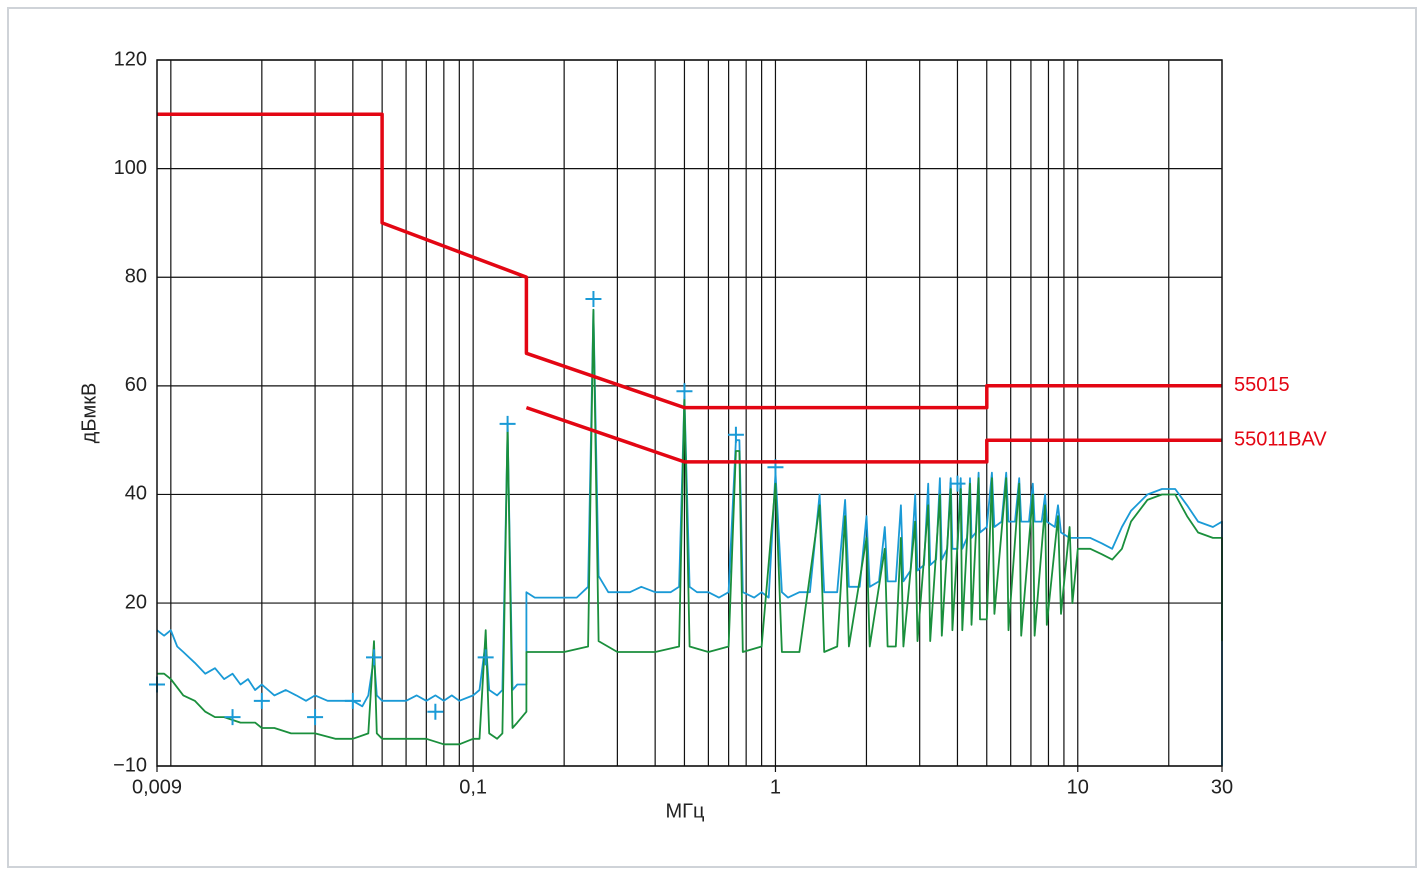 The image size is (1424, 875). I want to click on limit-line, so click(873, 434).